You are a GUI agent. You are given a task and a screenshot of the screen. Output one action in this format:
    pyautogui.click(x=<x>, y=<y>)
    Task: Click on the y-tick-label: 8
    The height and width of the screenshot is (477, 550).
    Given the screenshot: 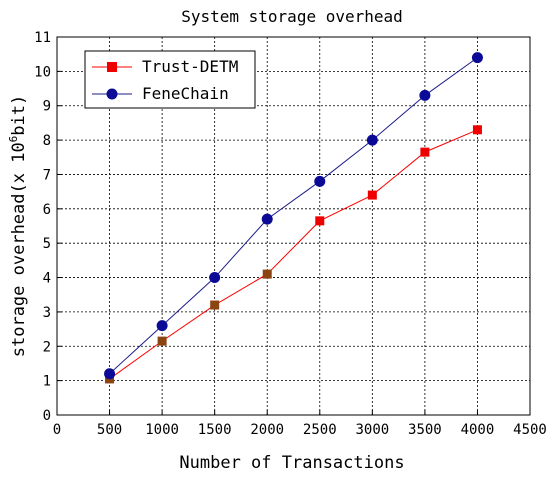 What is the action you would take?
    pyautogui.click(x=47, y=141)
    